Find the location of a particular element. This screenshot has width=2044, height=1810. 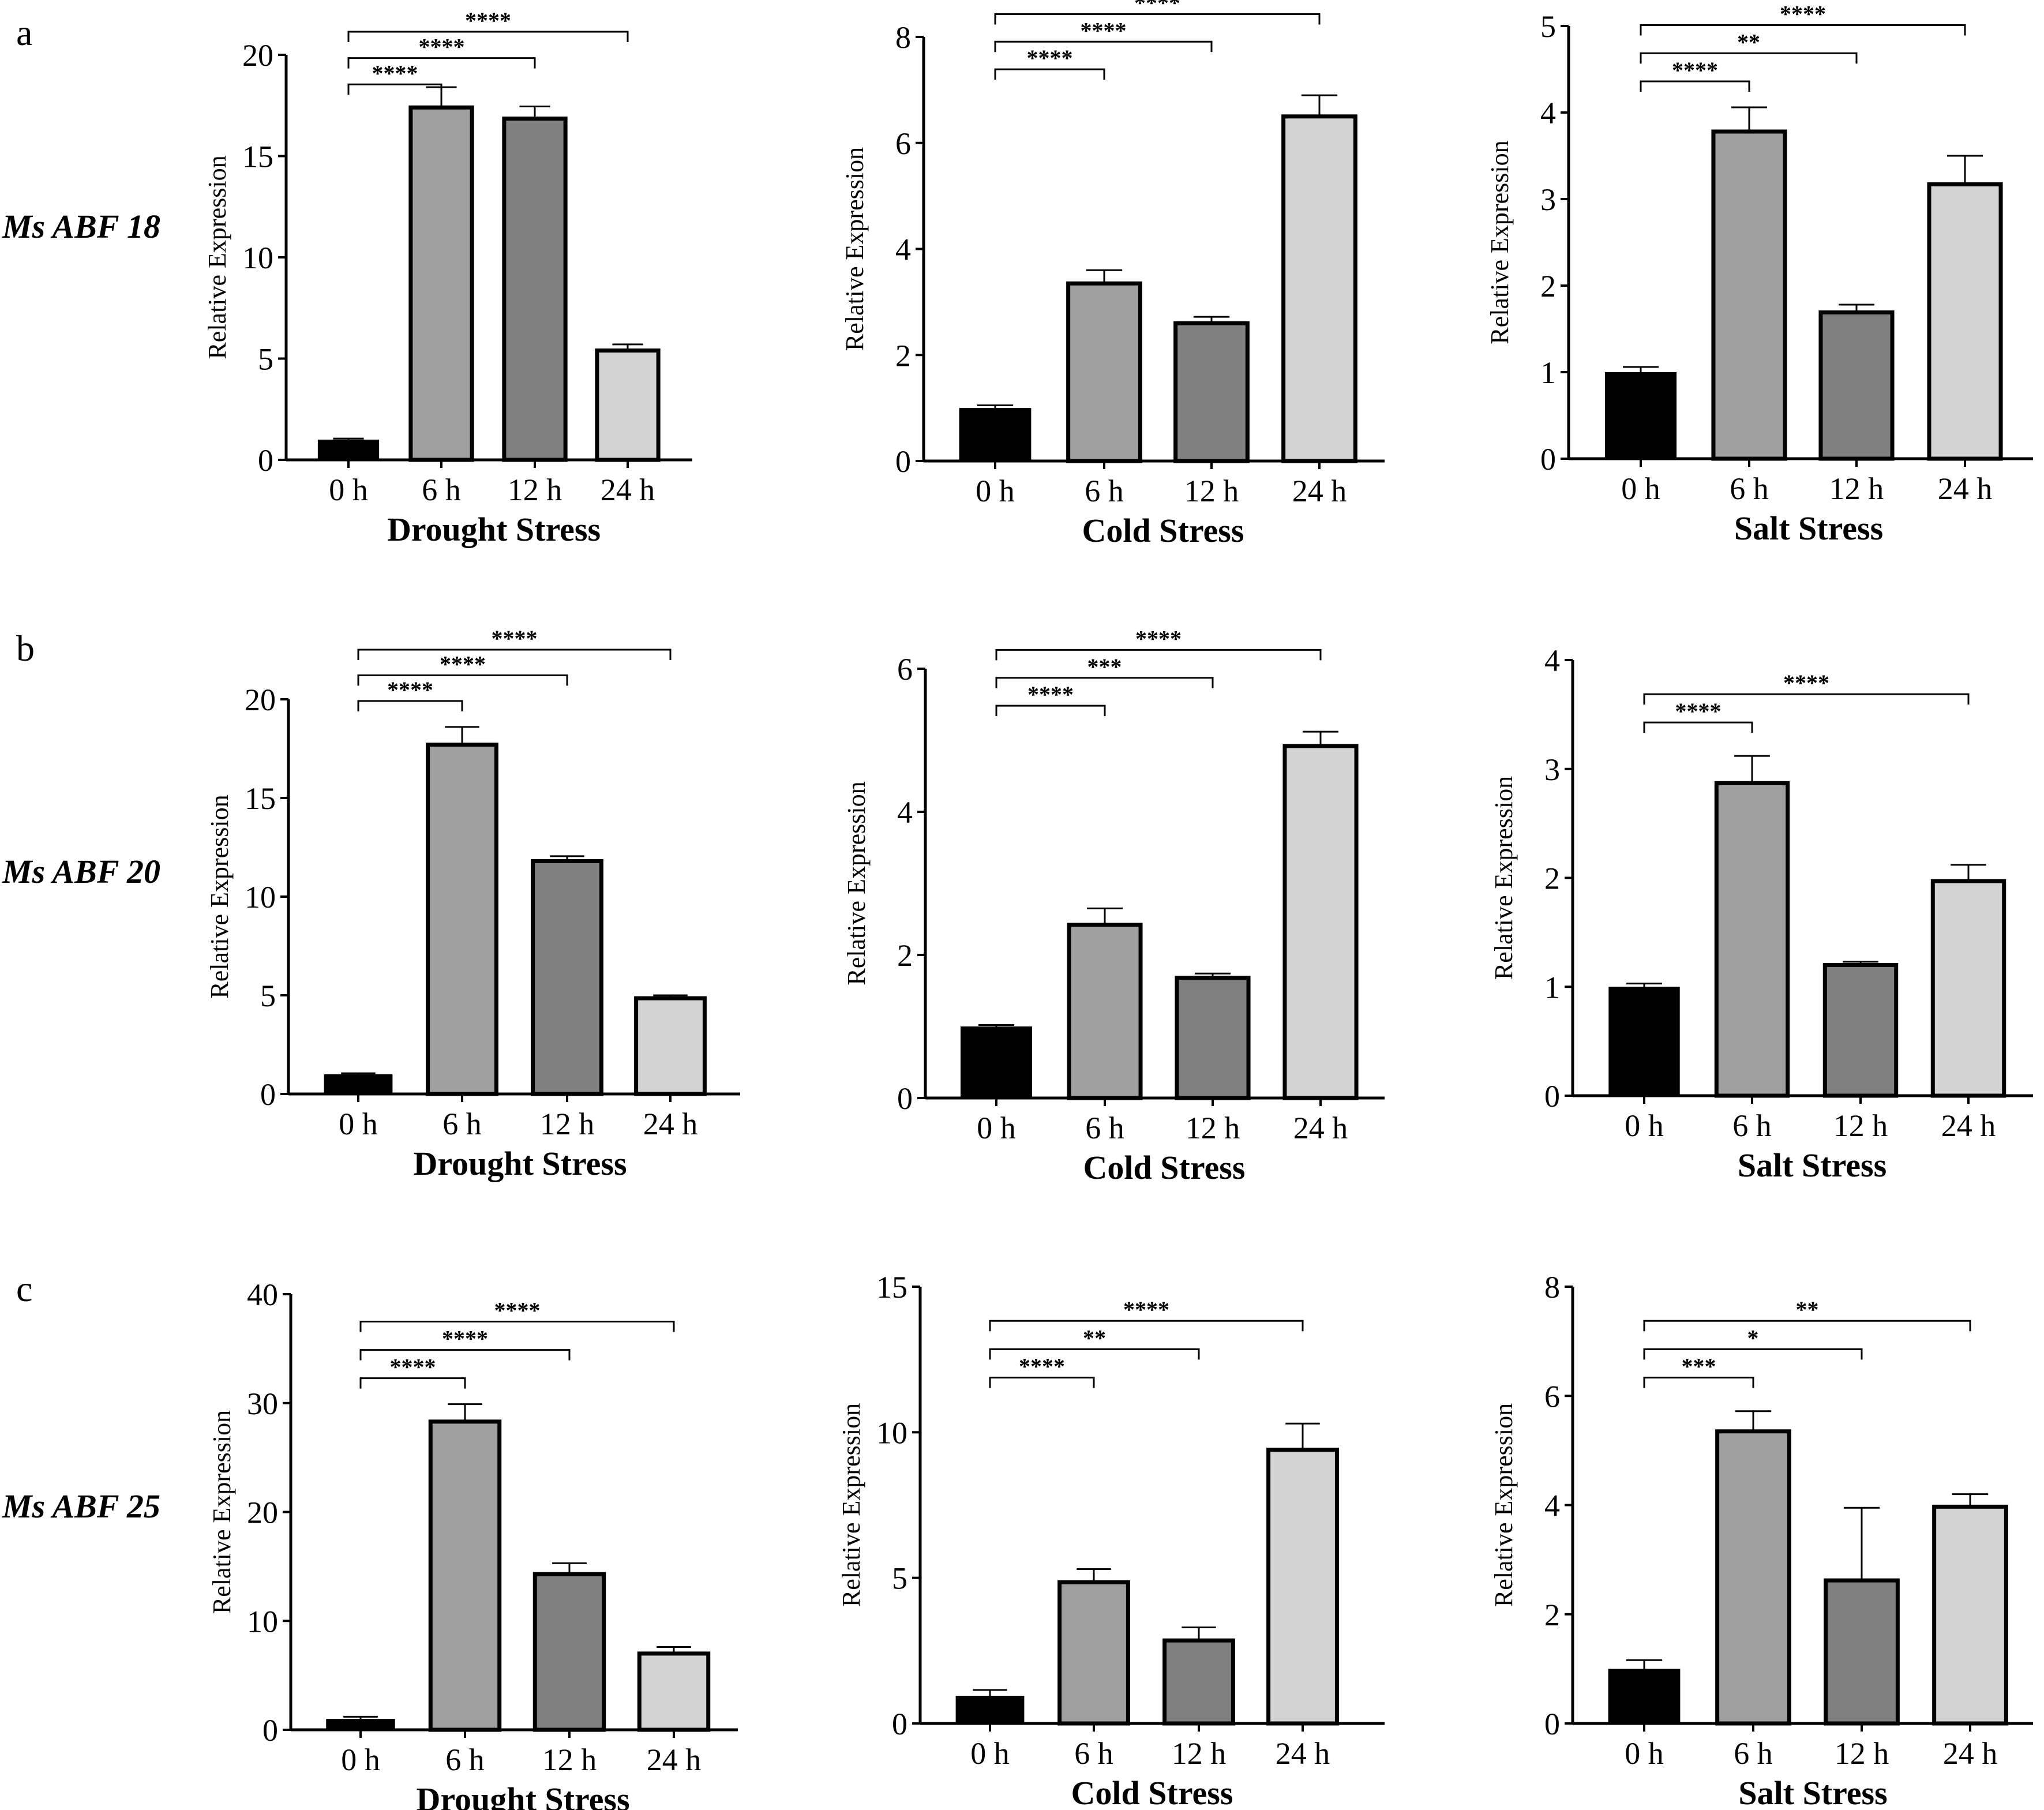

x-axis-title: Cold Stress is located at coordinates (1152, 1792).